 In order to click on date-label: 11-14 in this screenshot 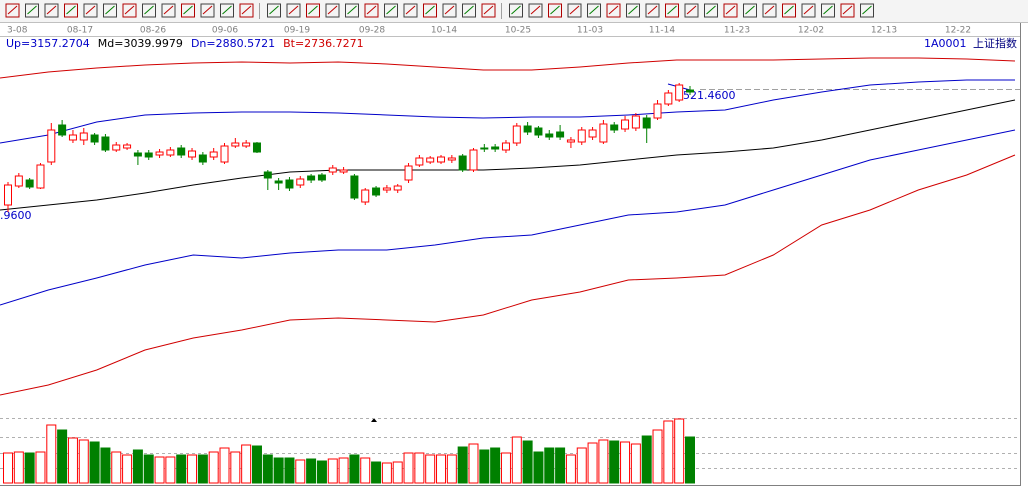, I will do `click(662, 31)`.